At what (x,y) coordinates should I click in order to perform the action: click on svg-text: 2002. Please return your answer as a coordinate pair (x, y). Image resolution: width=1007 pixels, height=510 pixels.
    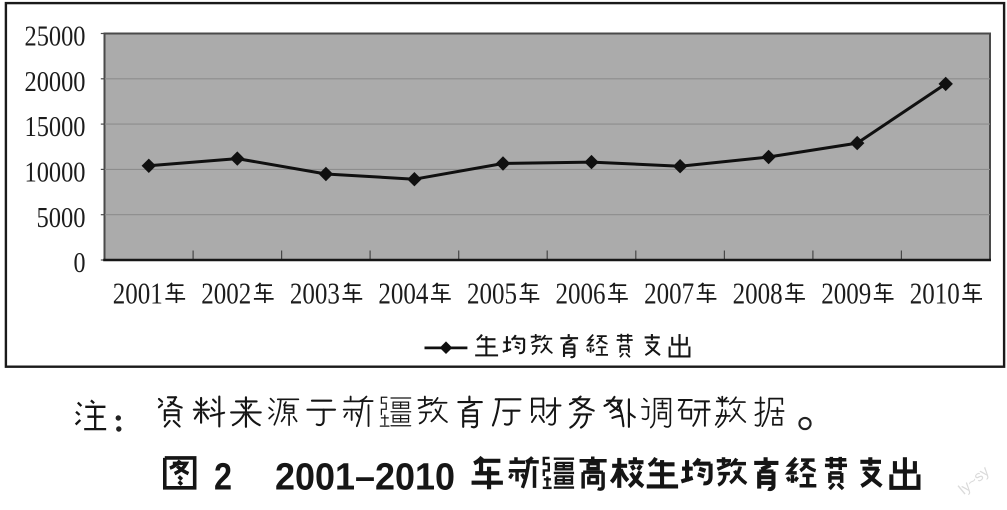
    Looking at the image, I should click on (226, 293).